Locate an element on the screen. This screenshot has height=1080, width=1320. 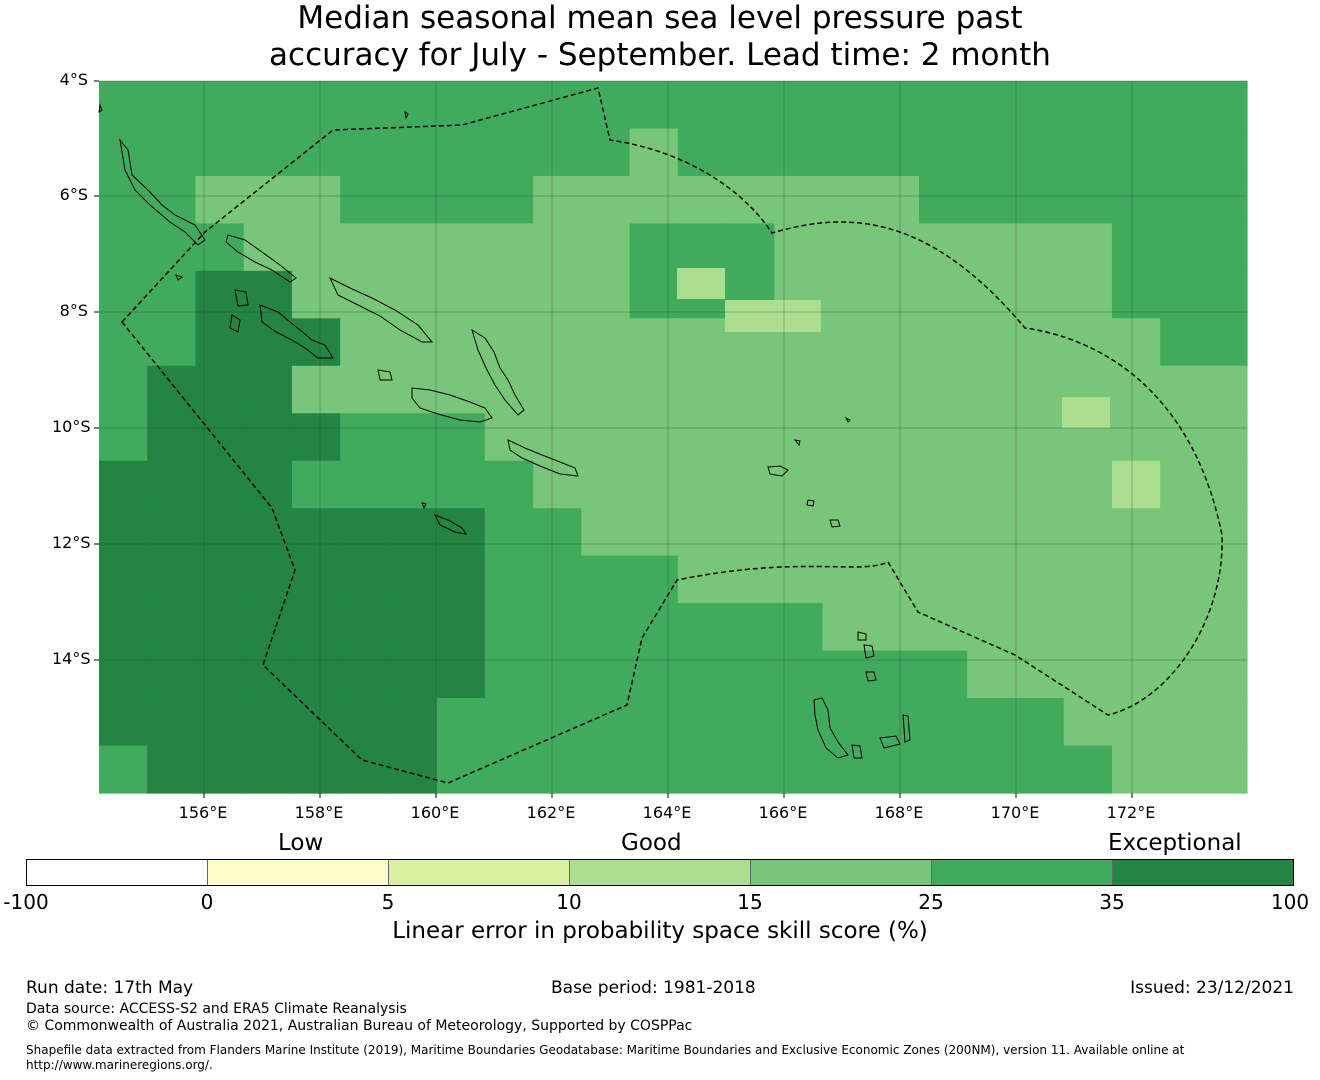
grid-cell-highlight is located at coordinates (773, 316).